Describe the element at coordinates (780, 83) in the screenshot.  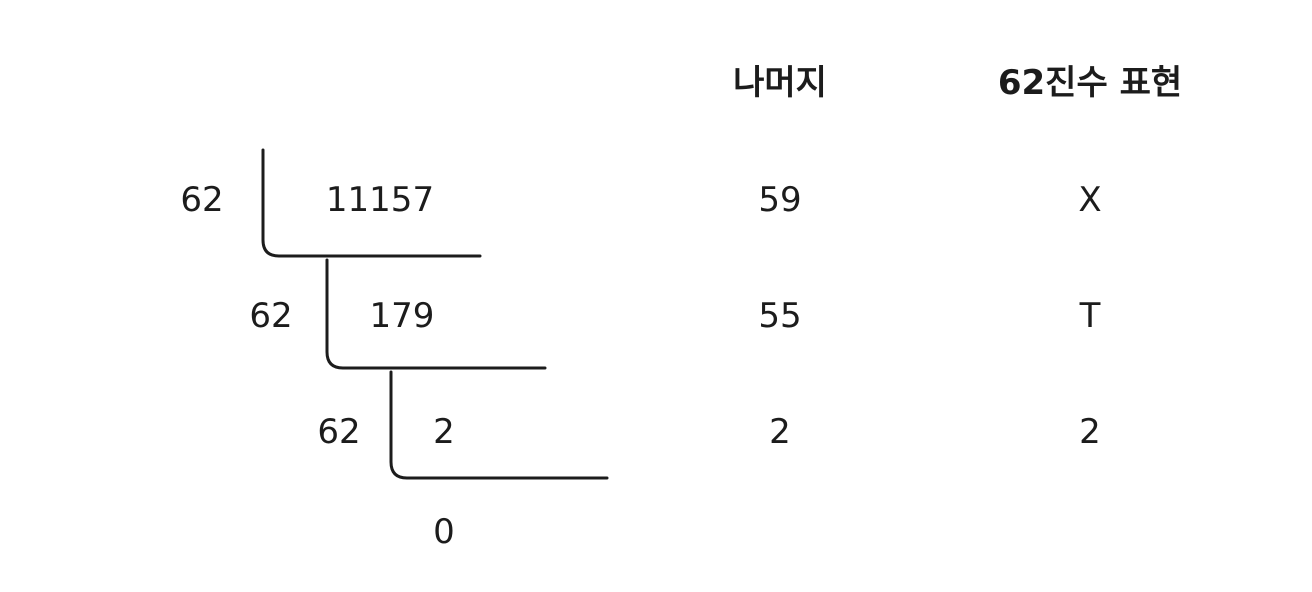
I see `remainder-header: 나머지` at that location.